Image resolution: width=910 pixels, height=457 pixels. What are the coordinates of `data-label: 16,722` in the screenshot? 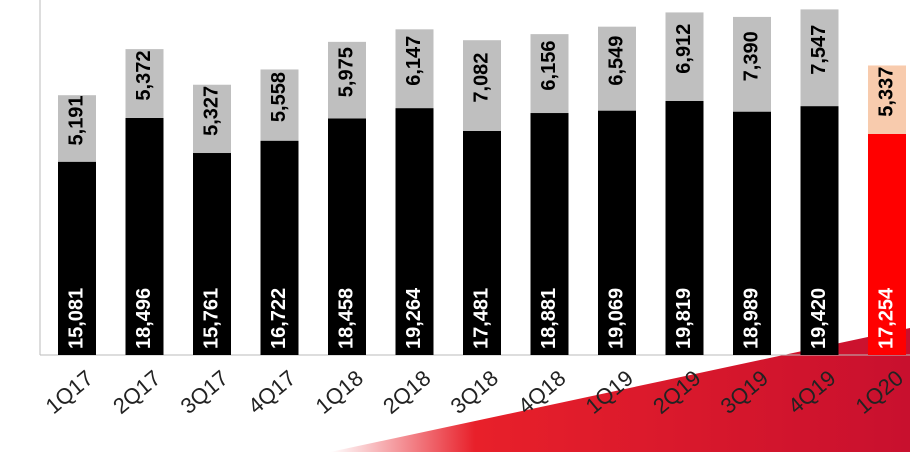 It's located at (279, 318).